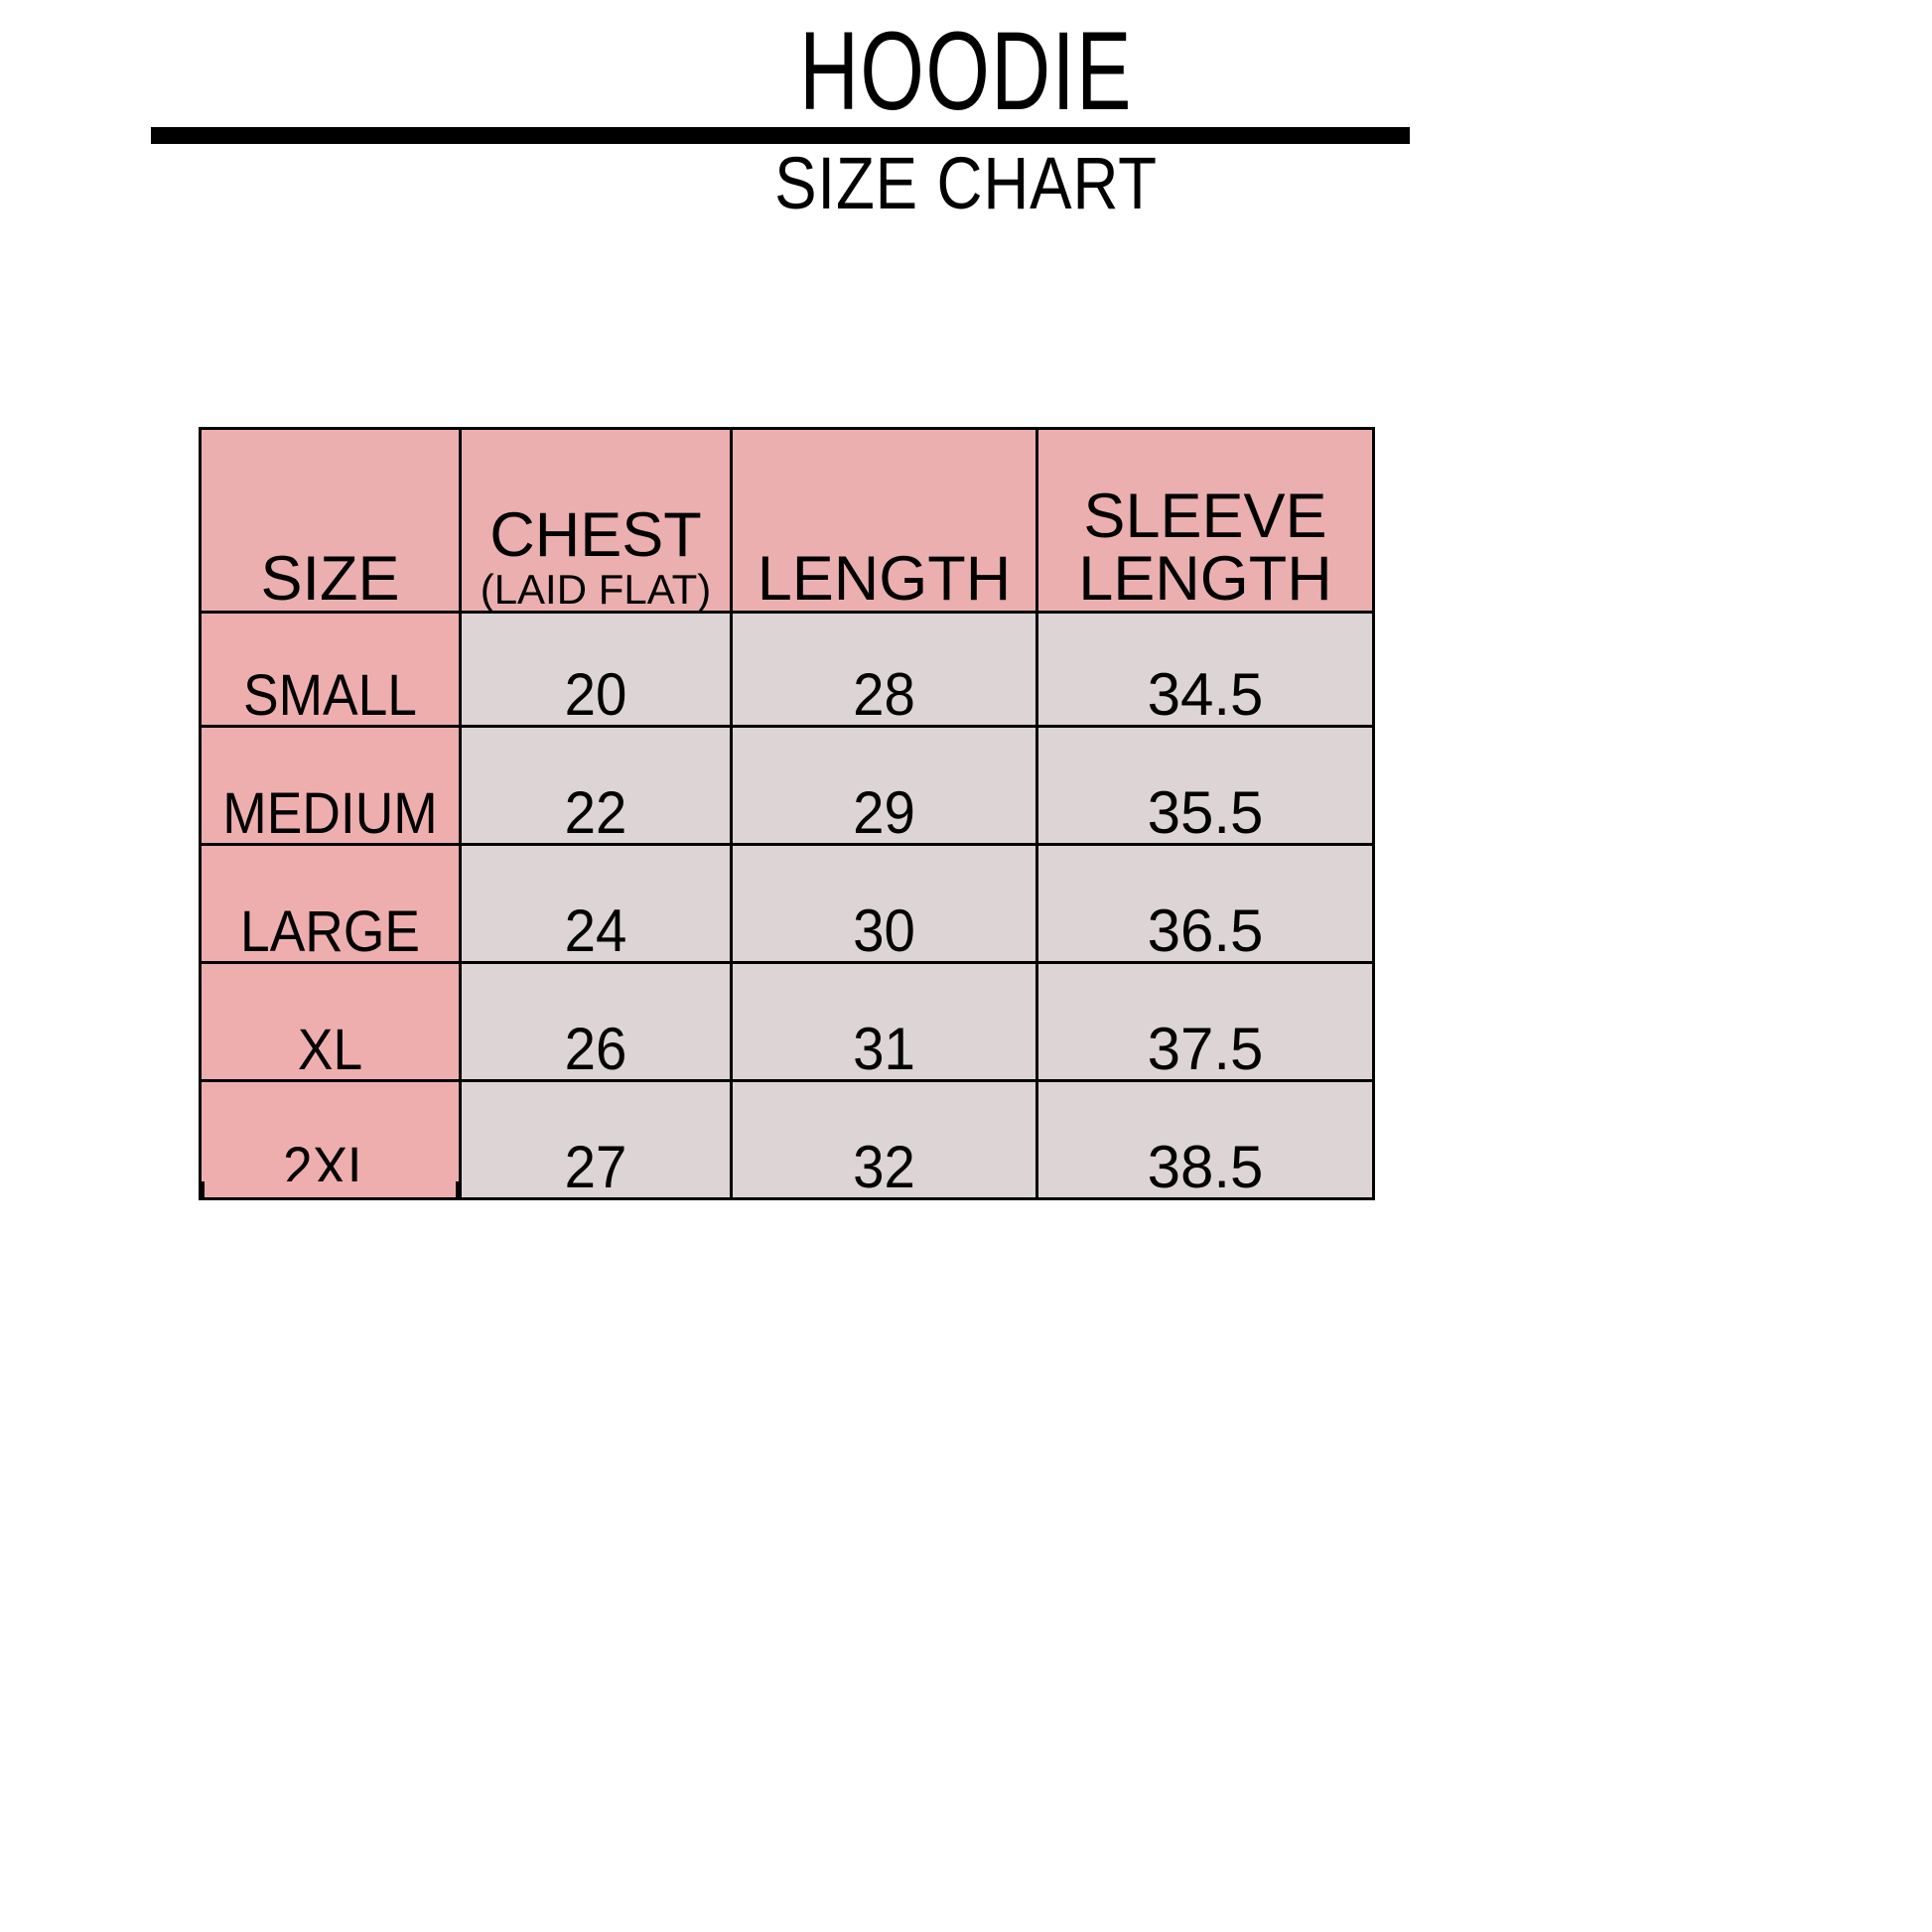  I want to click on table-row: XL 26 31 37.5, so click(787, 1022).